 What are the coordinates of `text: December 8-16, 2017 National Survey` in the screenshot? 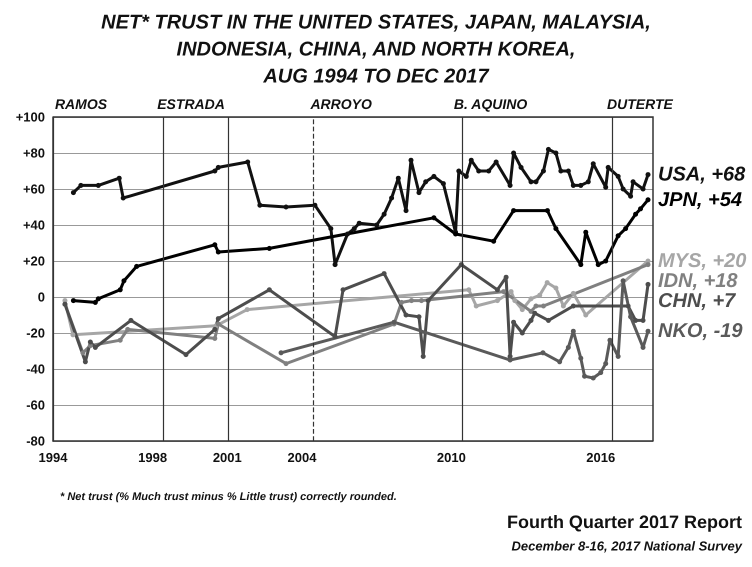 It's located at (627, 546).